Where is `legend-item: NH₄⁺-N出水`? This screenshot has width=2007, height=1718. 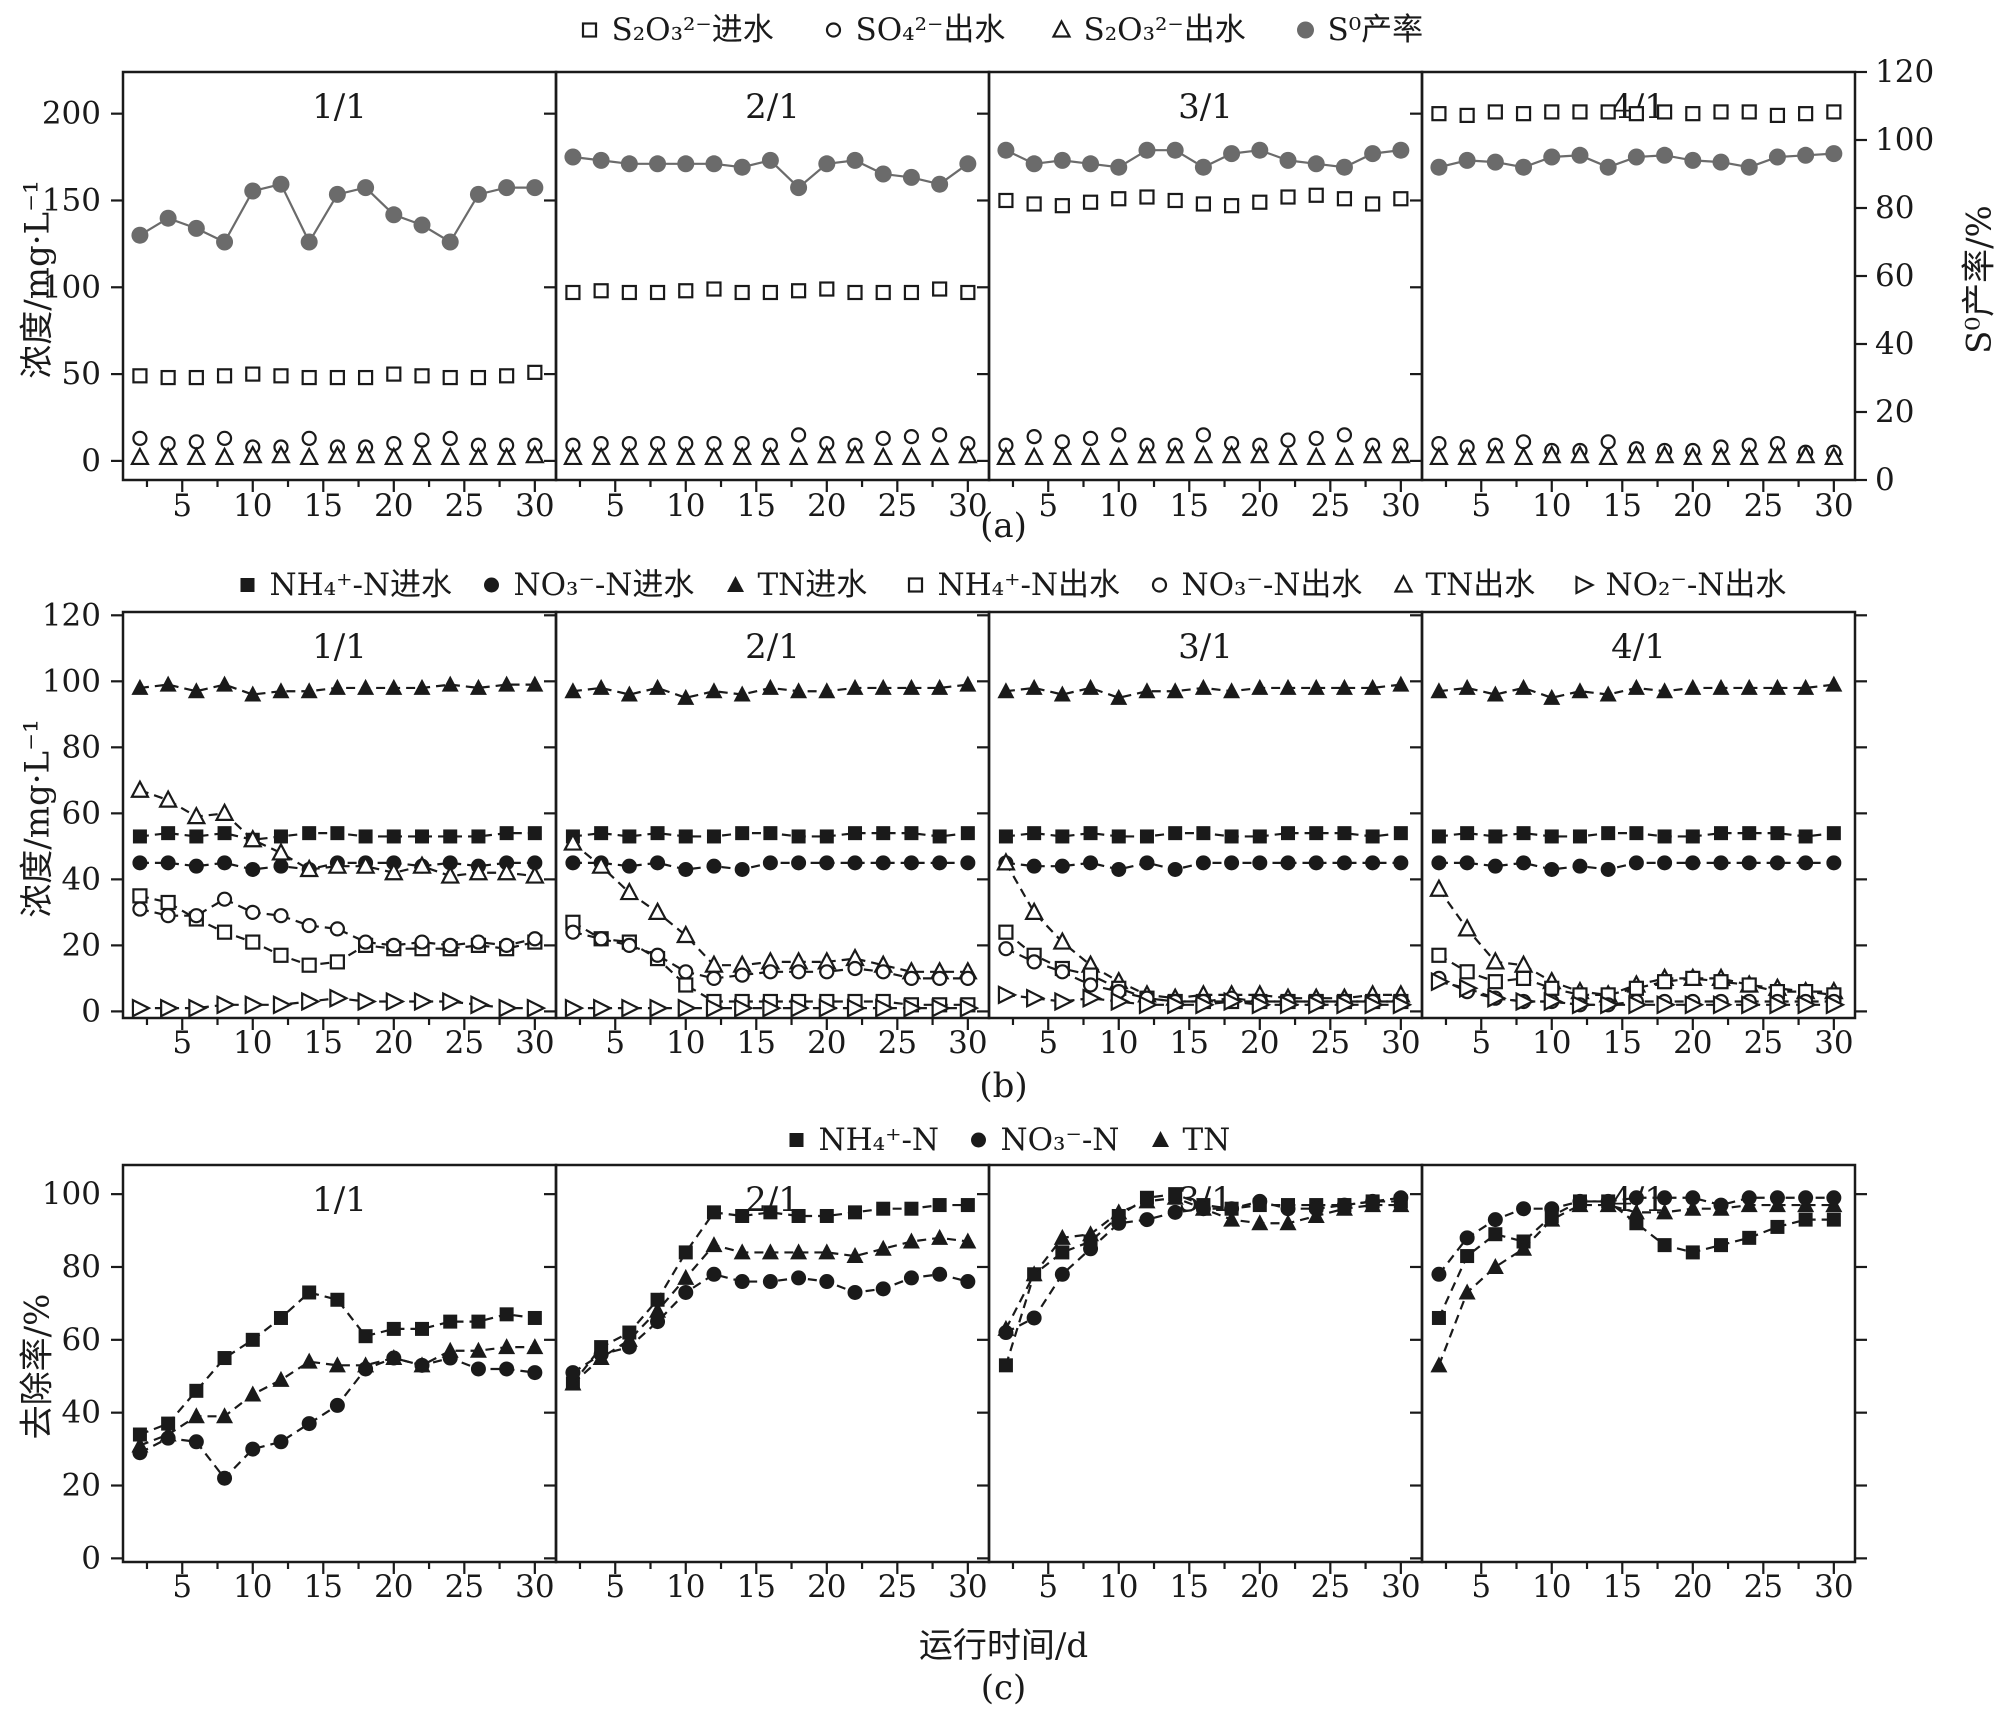
legend-item: NH₄⁺-N出水 is located at coordinates (1014, 585).